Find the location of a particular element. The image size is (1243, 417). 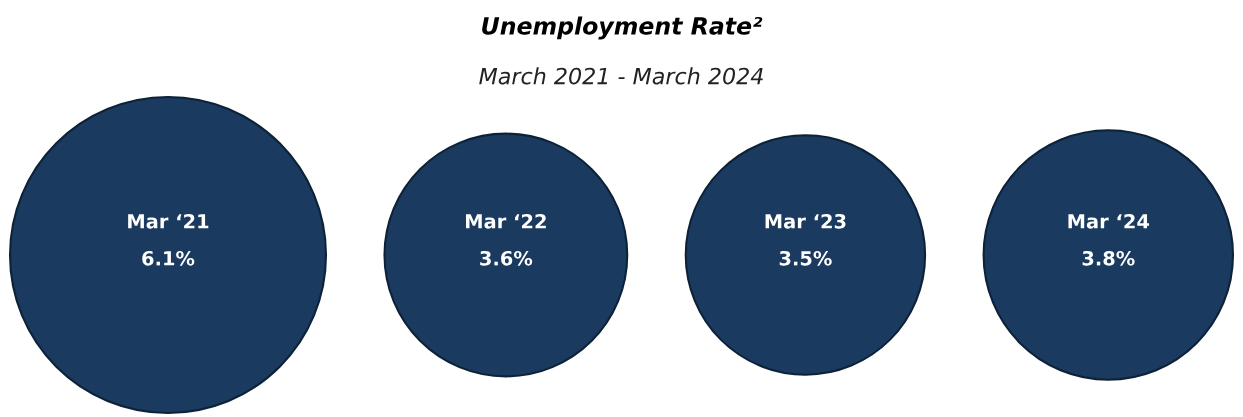

data-label: 3.8% is located at coordinates (1108, 258).